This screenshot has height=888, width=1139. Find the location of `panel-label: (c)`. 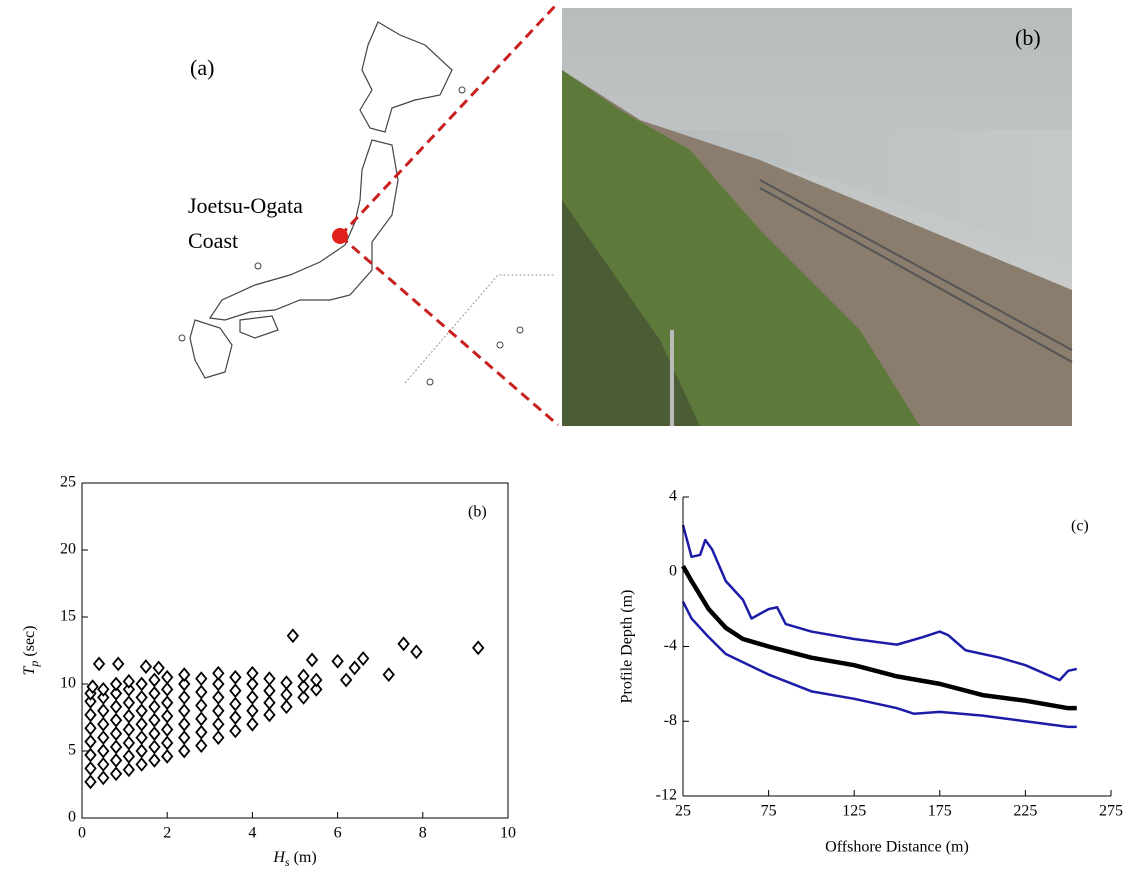

panel-label: (c) is located at coordinates (1080, 526).